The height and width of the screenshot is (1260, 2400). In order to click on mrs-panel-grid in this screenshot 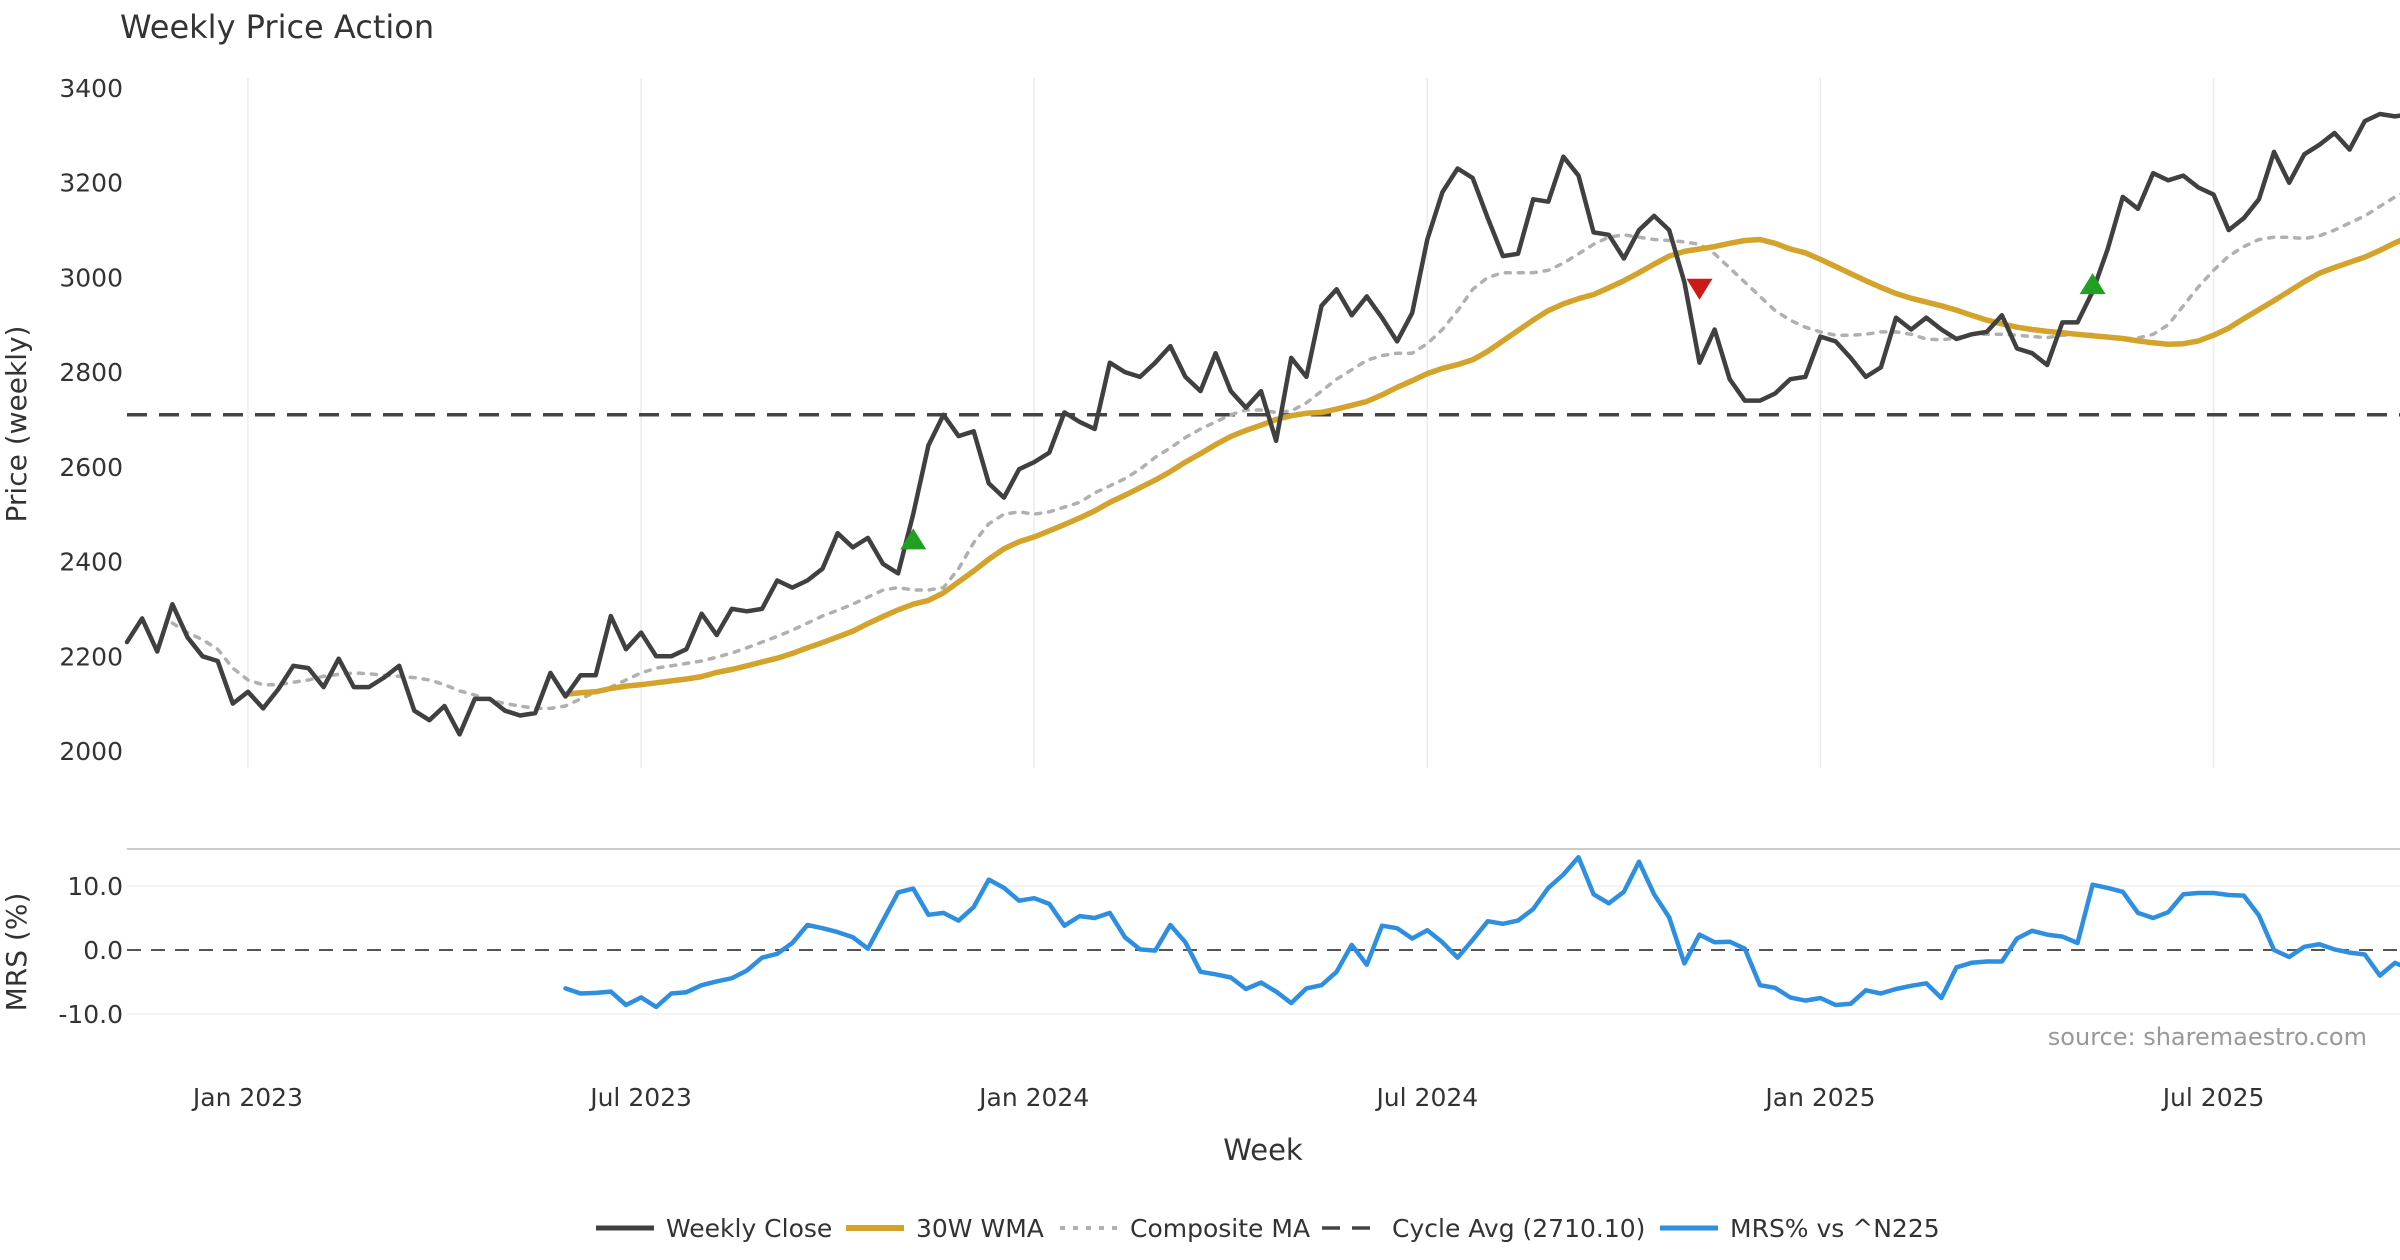, I will do `click(1263, 950)`.